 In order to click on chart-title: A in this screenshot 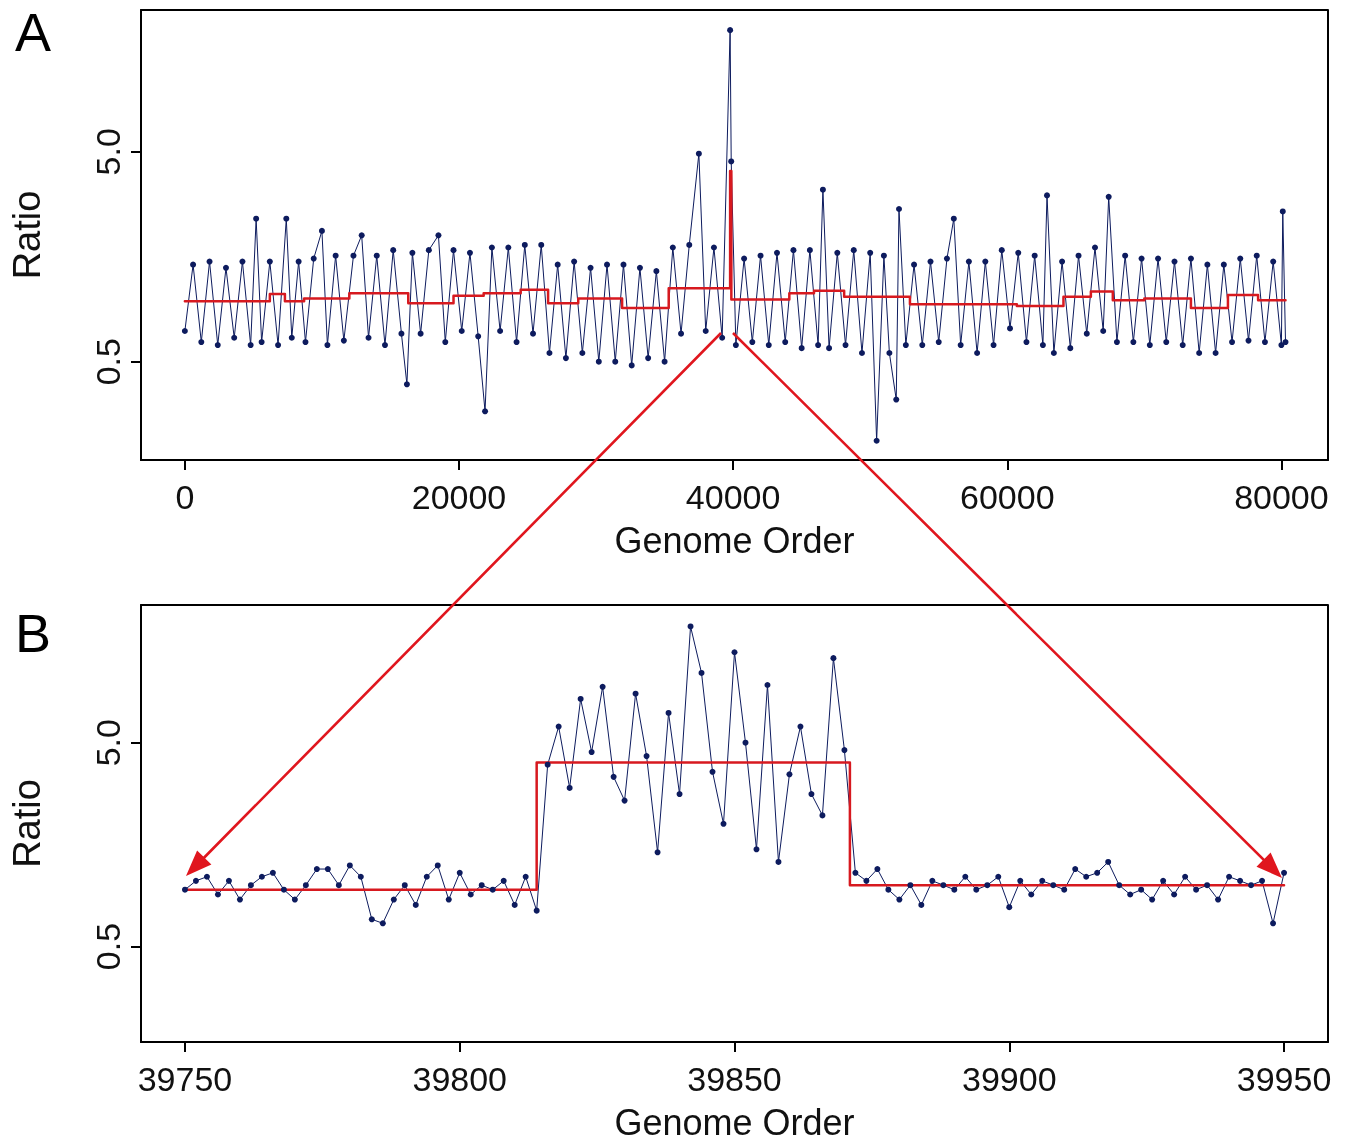, I will do `click(33, 32)`.